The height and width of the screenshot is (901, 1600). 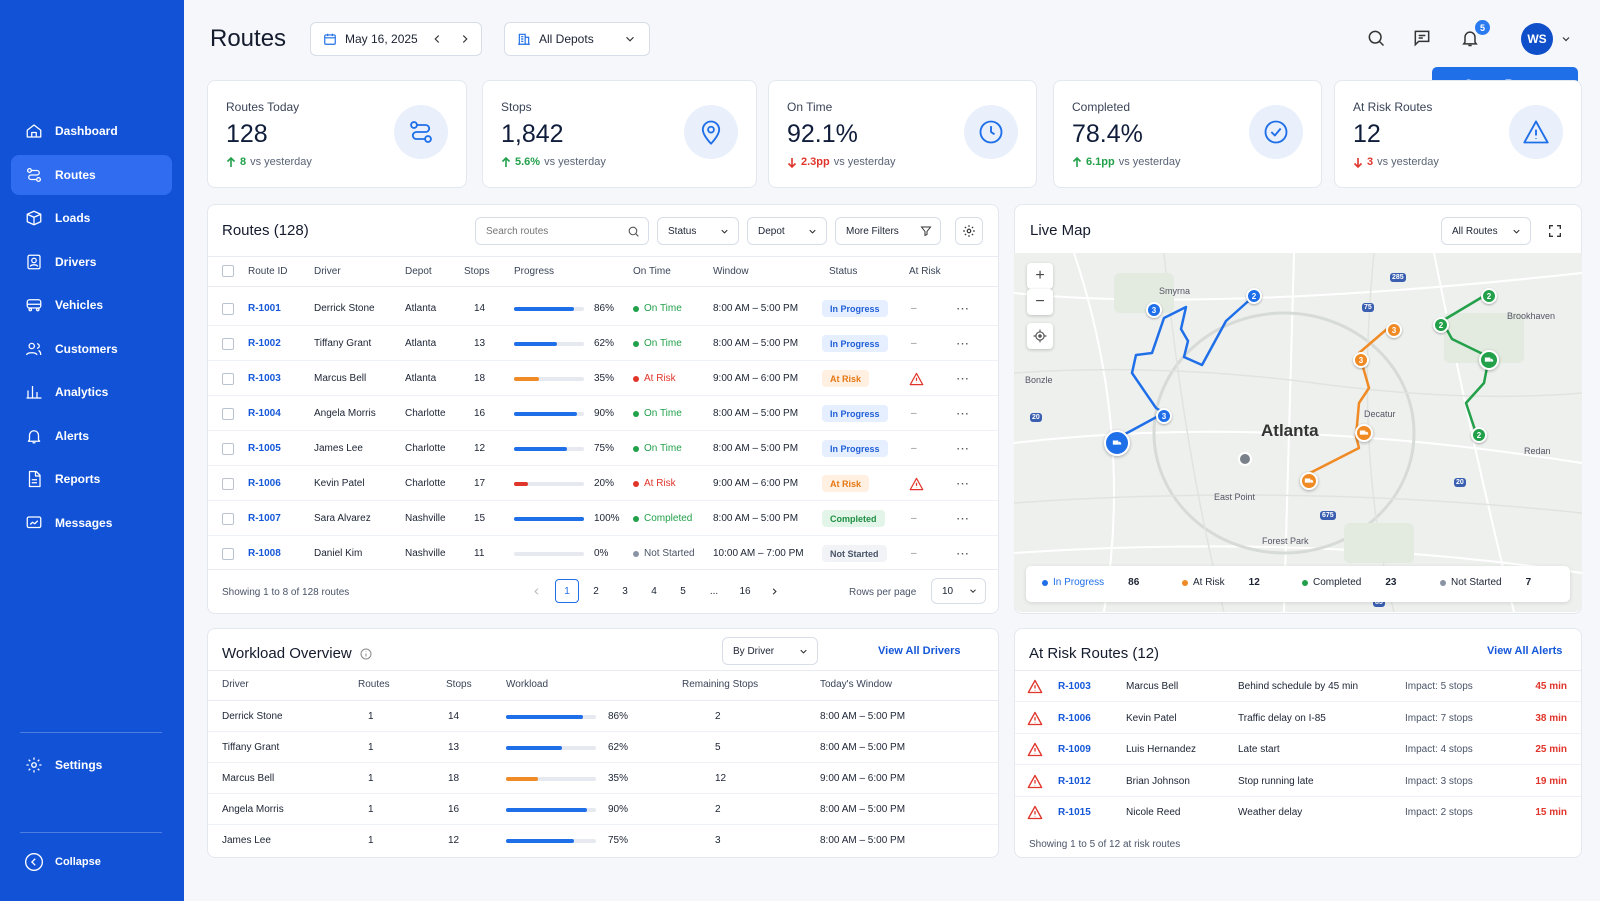 What do you see at coordinates (91, 523) in the screenshot?
I see `sidebar-item-messages: Messages` at bounding box center [91, 523].